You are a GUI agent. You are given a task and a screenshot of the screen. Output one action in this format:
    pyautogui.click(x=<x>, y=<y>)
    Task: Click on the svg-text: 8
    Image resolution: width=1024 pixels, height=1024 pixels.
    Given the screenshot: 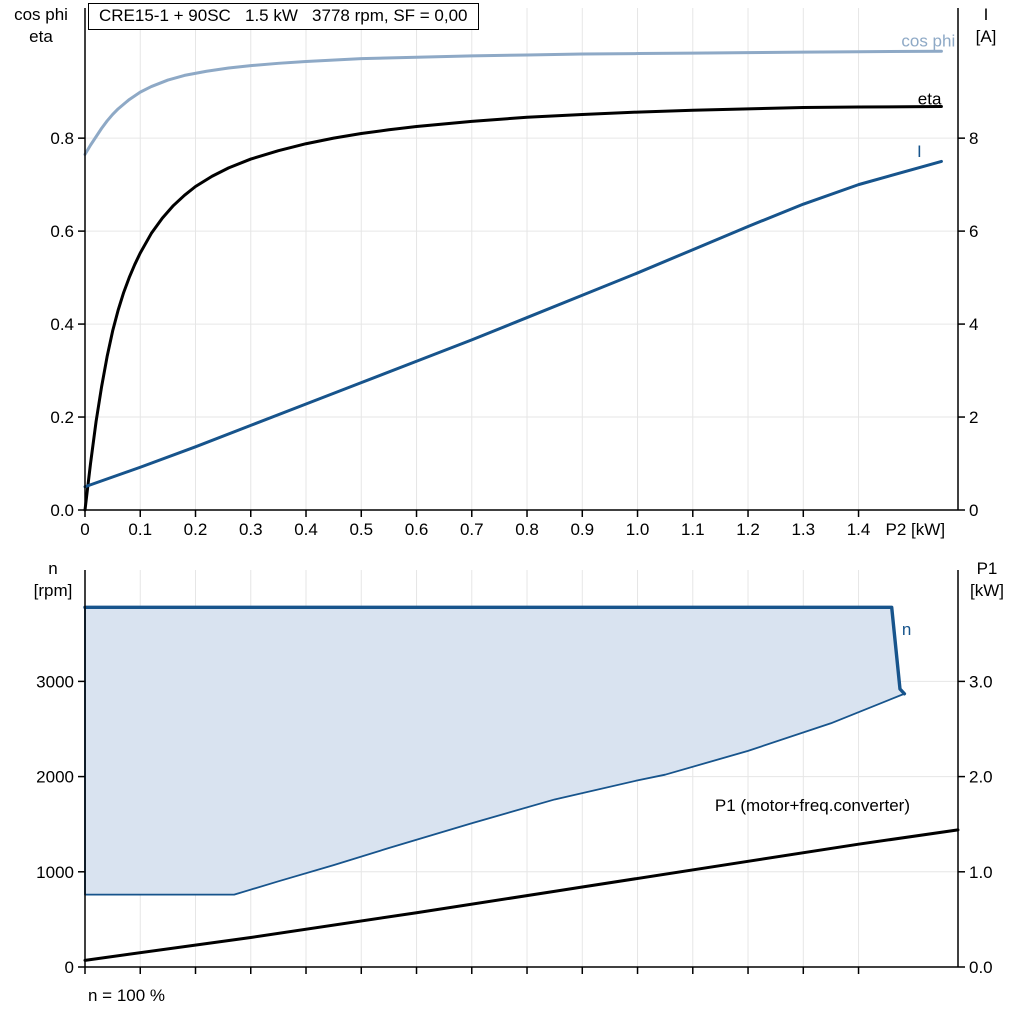 What is the action you would take?
    pyautogui.click(x=973, y=138)
    